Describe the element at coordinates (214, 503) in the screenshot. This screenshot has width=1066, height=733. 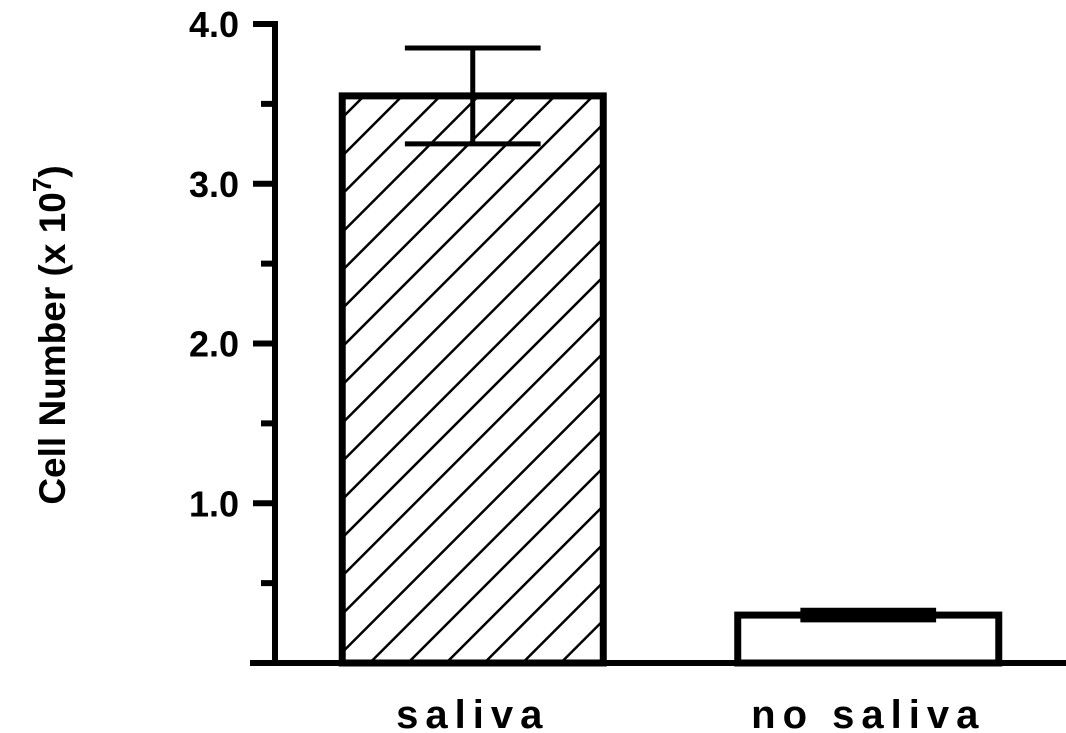
I see `y-tick-label: 1.0` at that location.